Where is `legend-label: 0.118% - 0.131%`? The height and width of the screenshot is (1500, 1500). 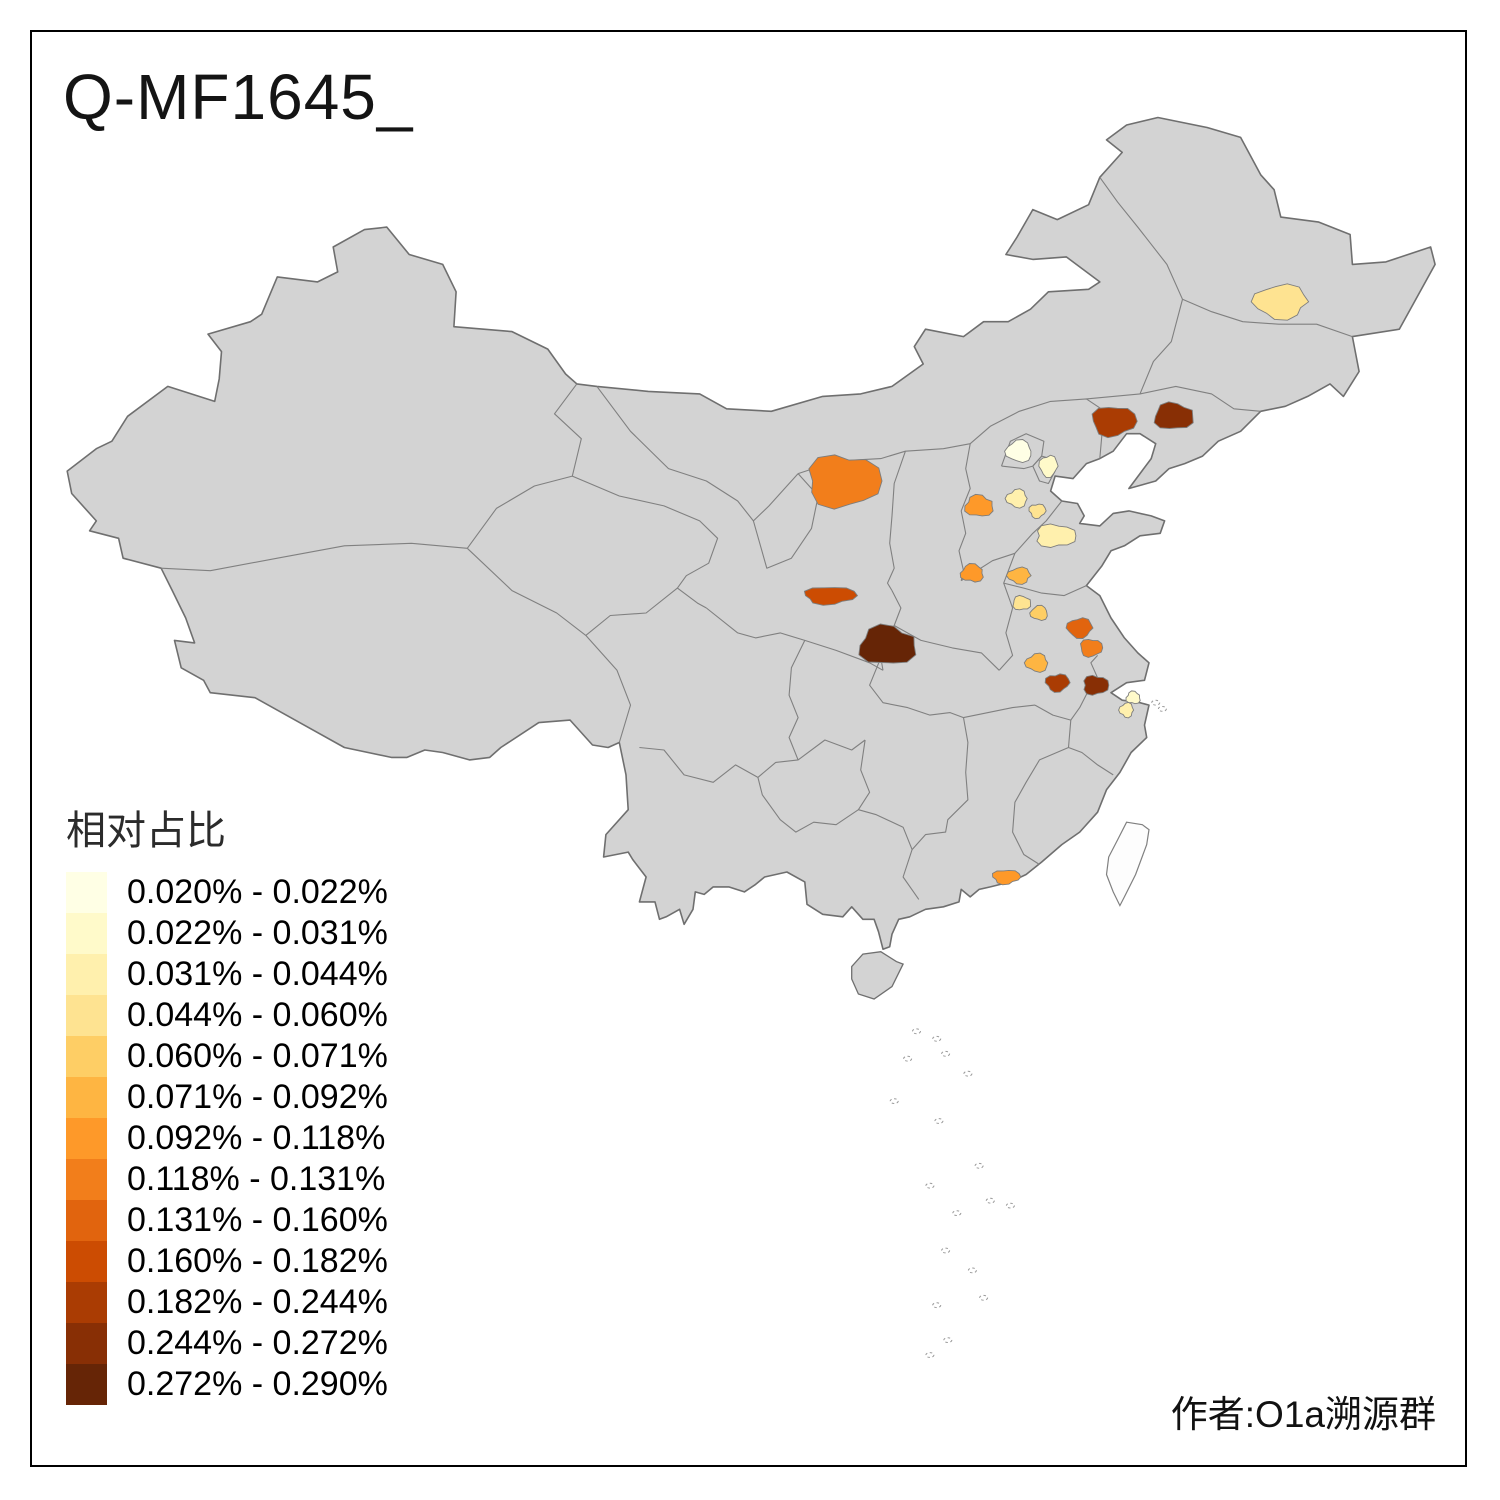
legend-label: 0.118% - 0.131% is located at coordinates (256, 1179).